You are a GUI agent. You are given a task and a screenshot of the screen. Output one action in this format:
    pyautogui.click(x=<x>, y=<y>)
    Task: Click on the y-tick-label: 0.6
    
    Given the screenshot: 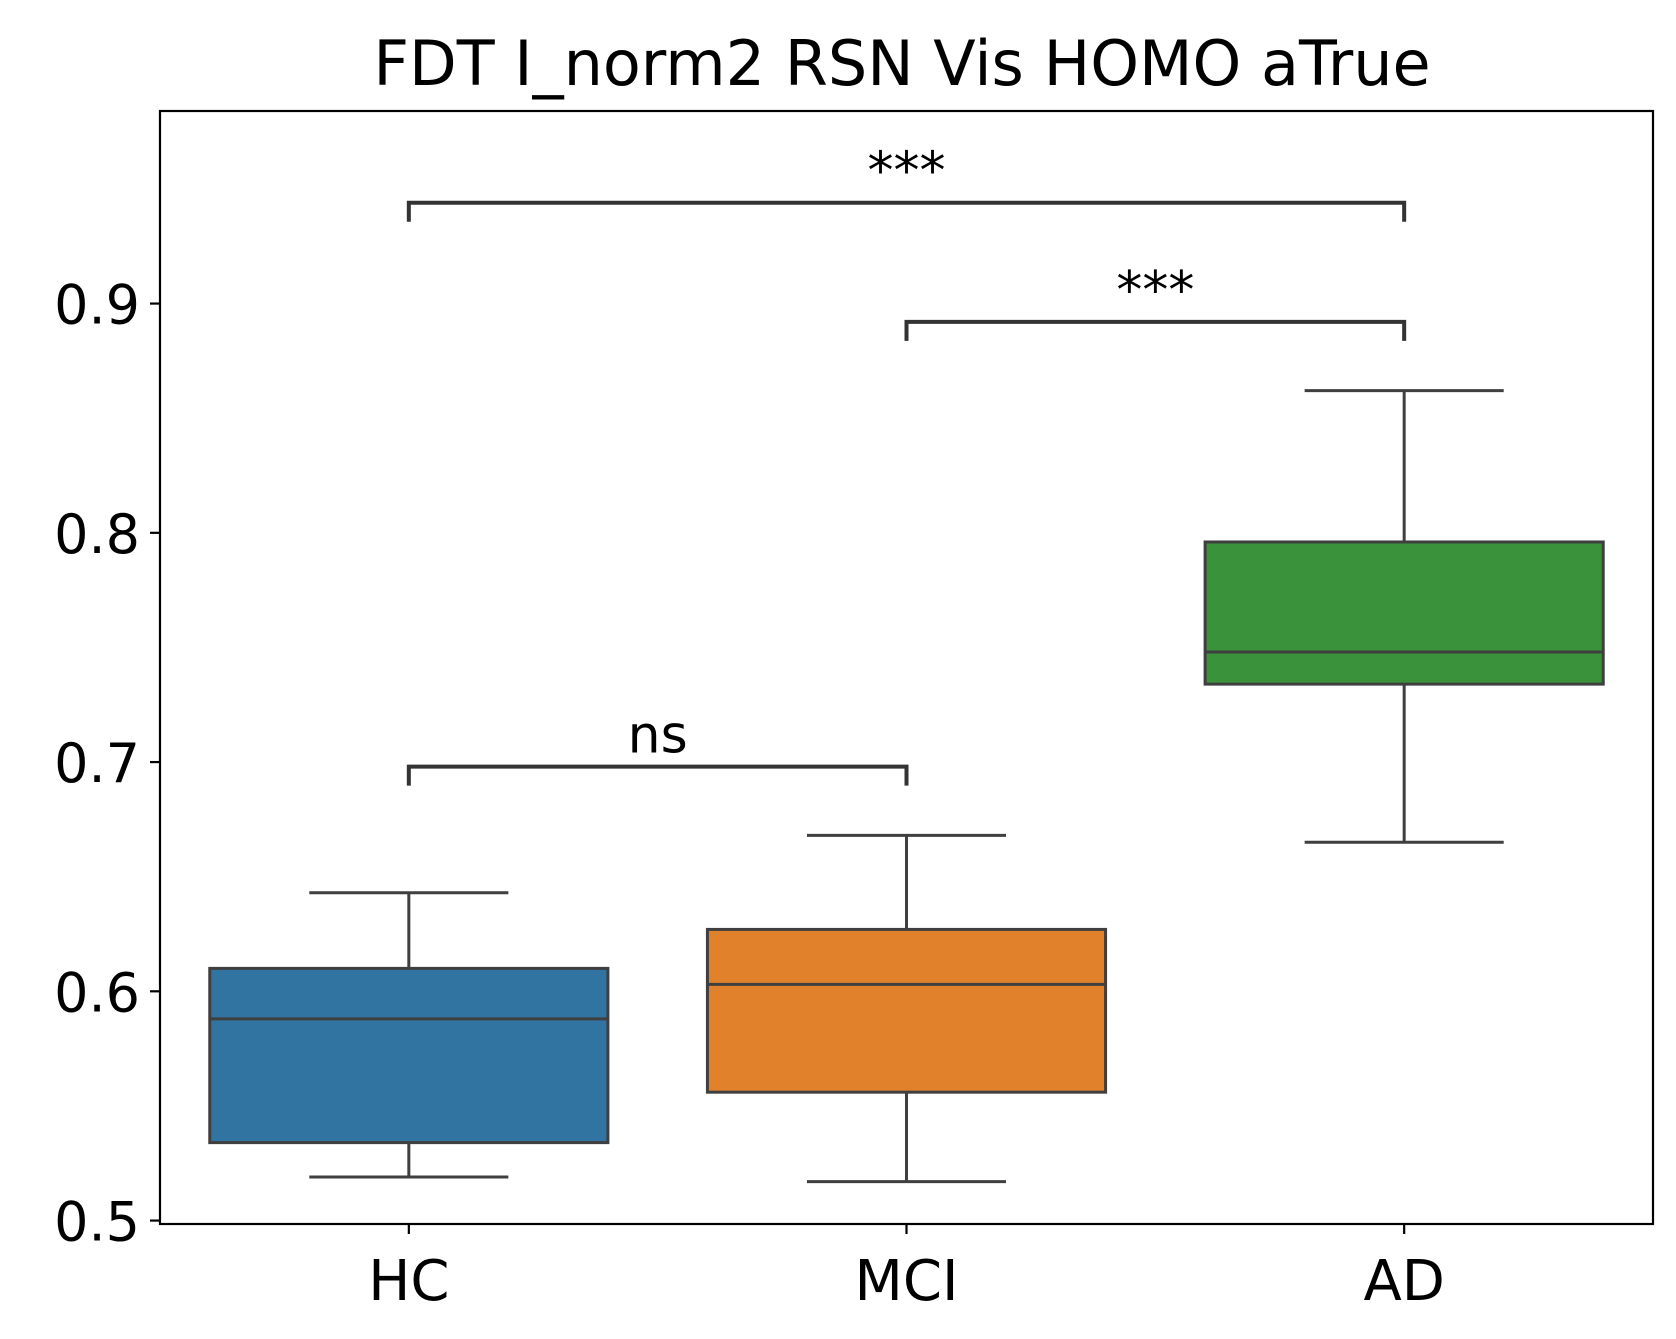 What is the action you would take?
    pyautogui.click(x=97, y=992)
    